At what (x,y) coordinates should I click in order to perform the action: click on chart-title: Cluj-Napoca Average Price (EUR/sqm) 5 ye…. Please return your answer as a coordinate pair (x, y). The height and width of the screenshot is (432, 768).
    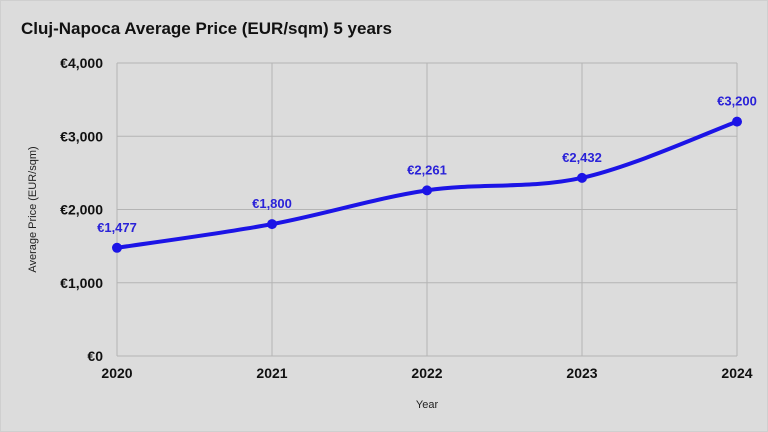
    Looking at the image, I should click on (206, 28).